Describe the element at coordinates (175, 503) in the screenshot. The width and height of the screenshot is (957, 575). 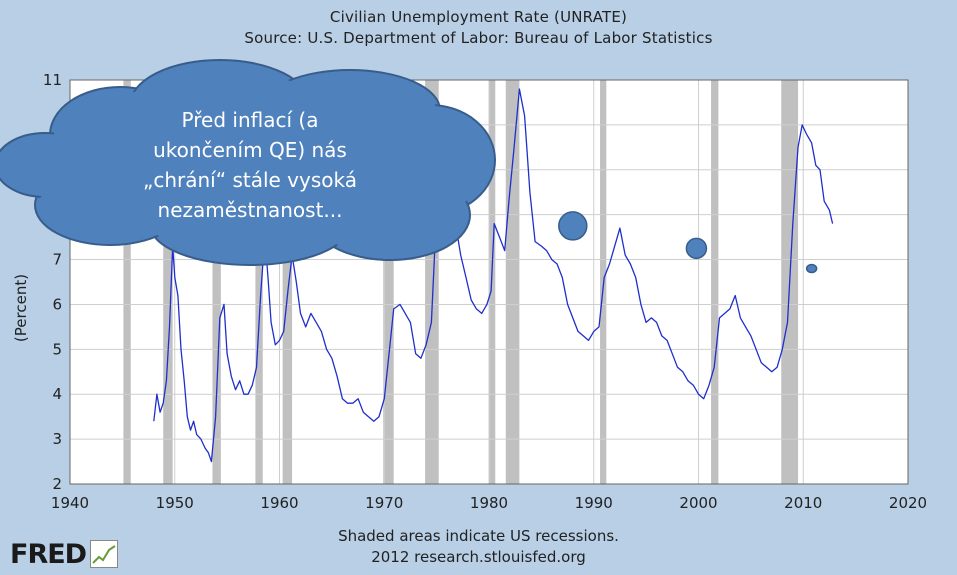
I see `x-tick-label: 1950` at that location.